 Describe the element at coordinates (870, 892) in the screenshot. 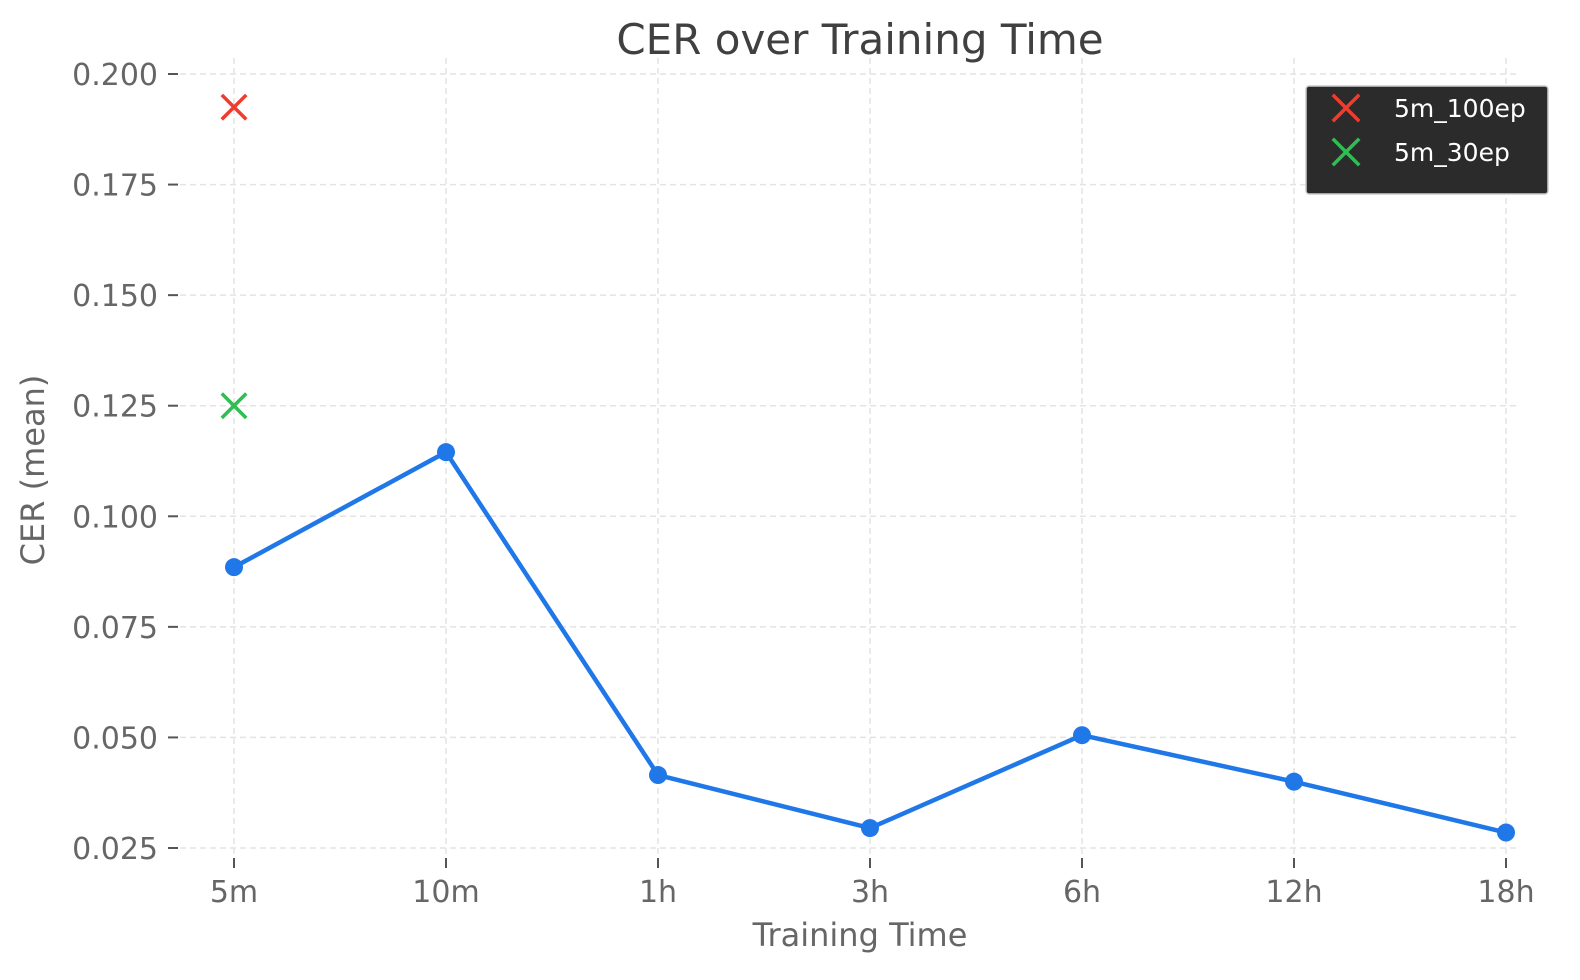

I see `x-tick-label: 3h` at that location.